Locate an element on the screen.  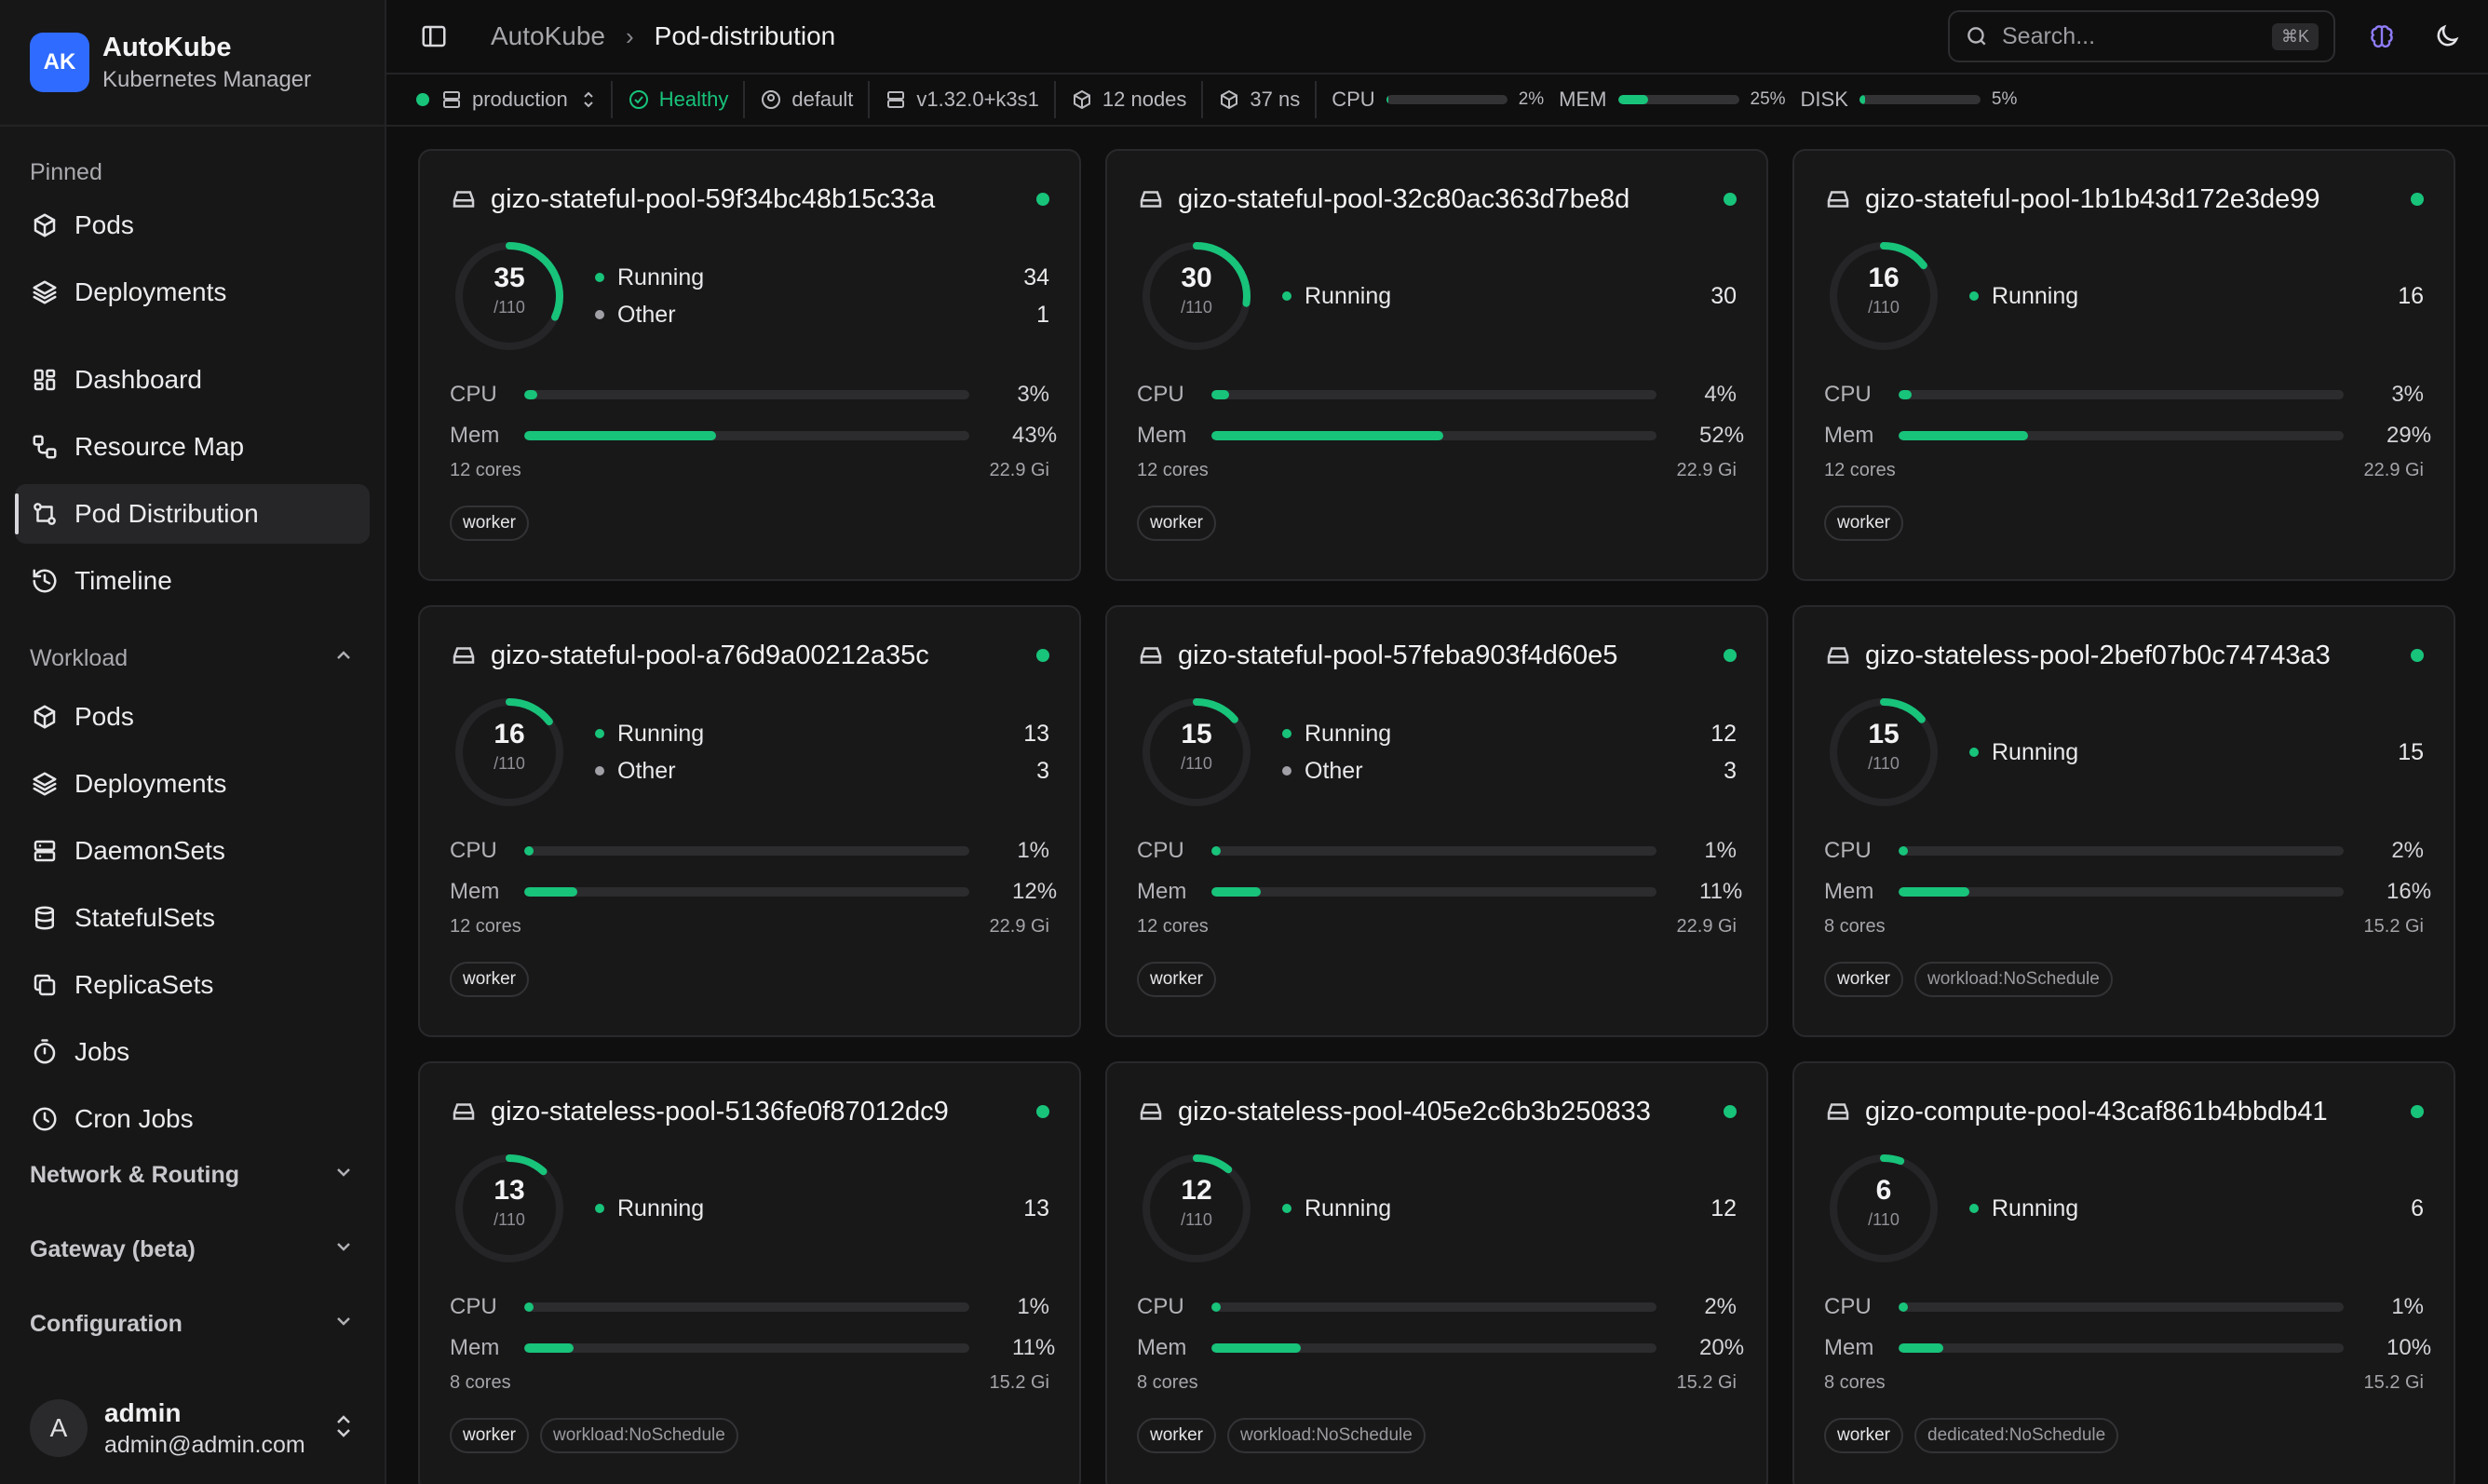
search-input: Search... ⌘K is located at coordinates (2141, 36).